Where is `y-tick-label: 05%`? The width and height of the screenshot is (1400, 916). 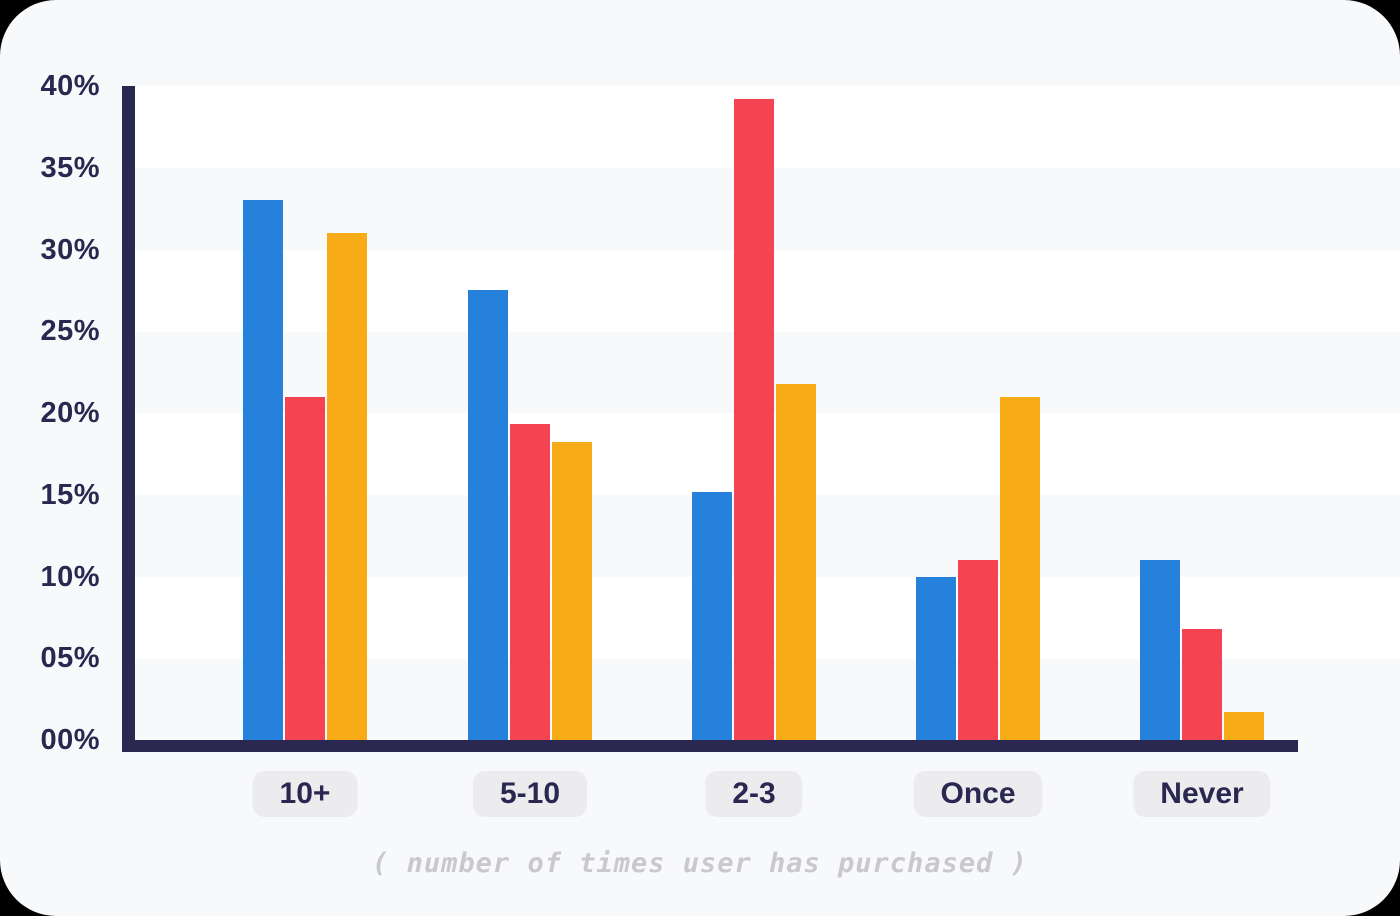 y-tick-label: 05% is located at coordinates (70, 658).